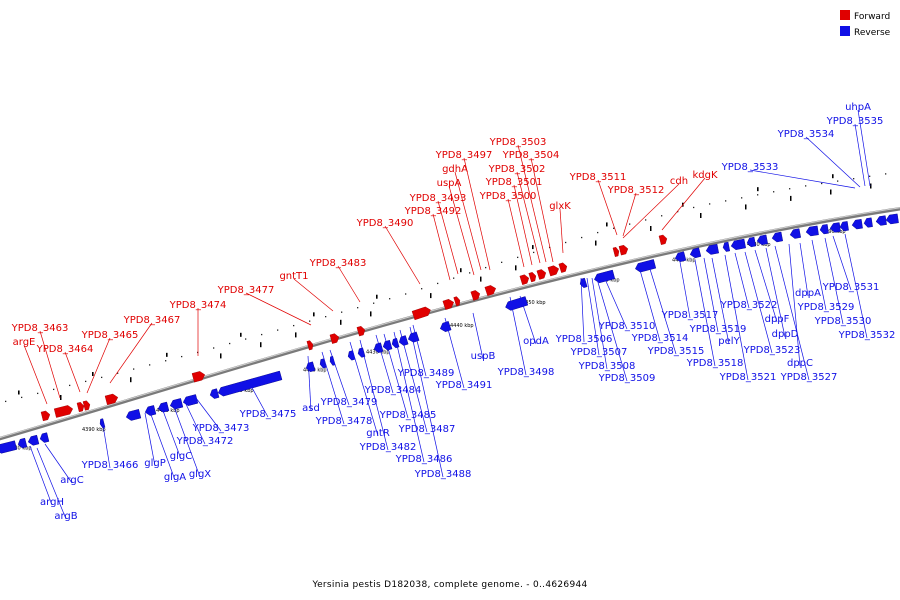  Describe the element at coordinates (690, 315) in the screenshot. I see `gene-label: YPD8_3517` at that location.